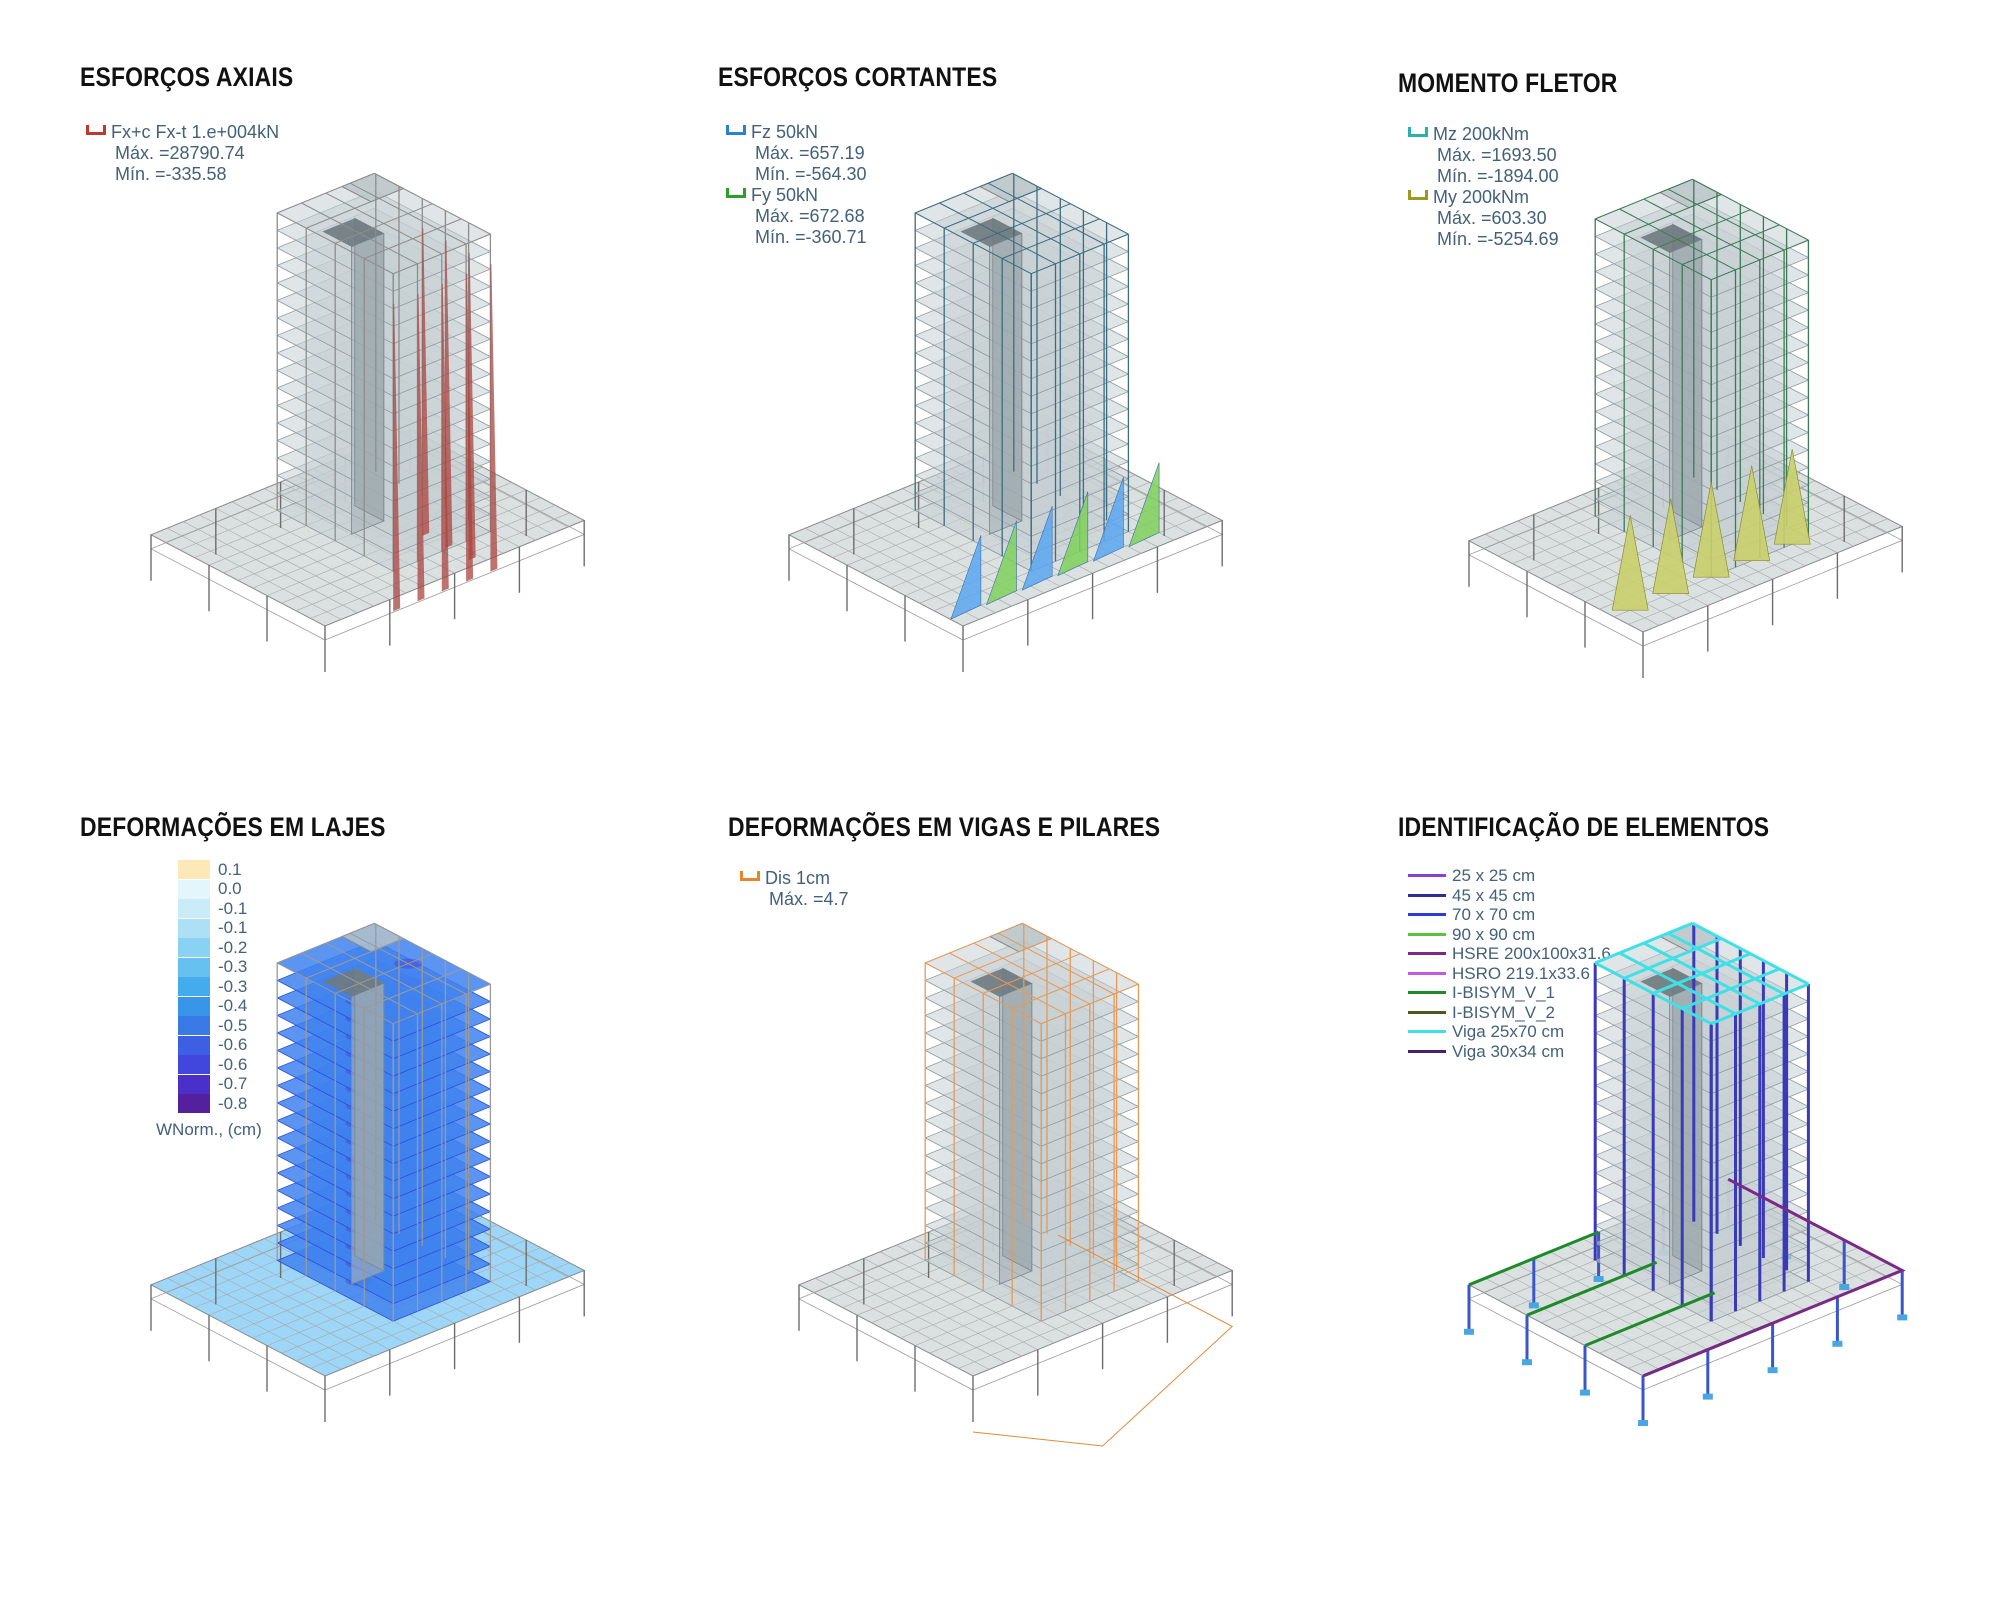  What do you see at coordinates (220, 889) in the screenshot?
I see `scale-row: 0.0` at bounding box center [220, 889].